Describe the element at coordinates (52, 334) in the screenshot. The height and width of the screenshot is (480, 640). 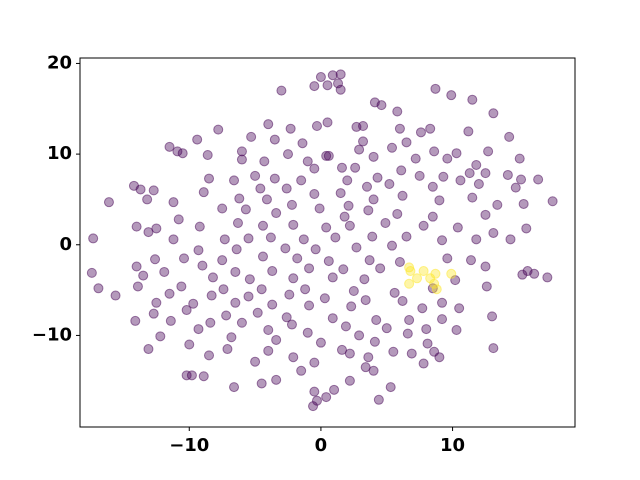
I see `y-tick-label: −10` at that location.